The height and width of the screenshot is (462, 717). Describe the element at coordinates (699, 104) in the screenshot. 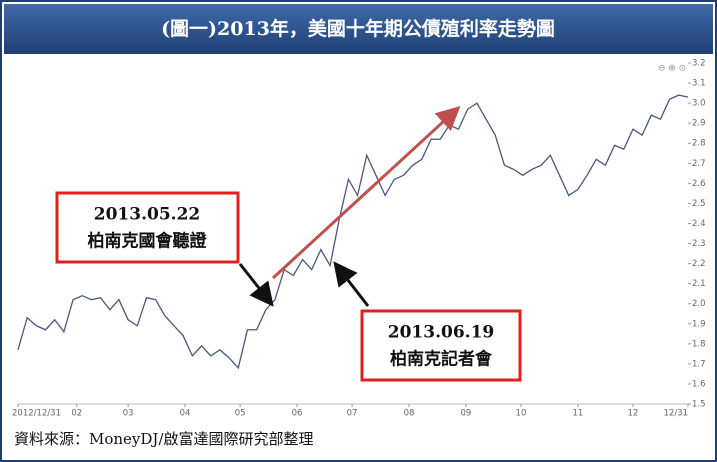

I see `y-tick-label: 3.0` at that location.